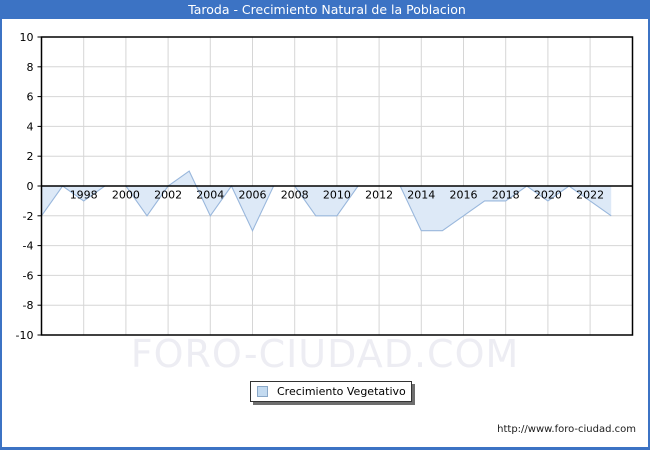 The image size is (650, 450). What do you see at coordinates (325, 354) in the screenshot?
I see `watermark: FORO-CIUDAD.COM` at bounding box center [325, 354].